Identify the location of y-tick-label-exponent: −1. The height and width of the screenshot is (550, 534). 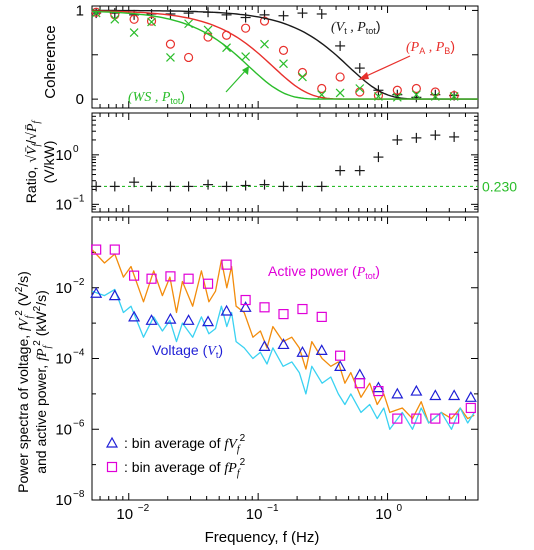
(79, 198).